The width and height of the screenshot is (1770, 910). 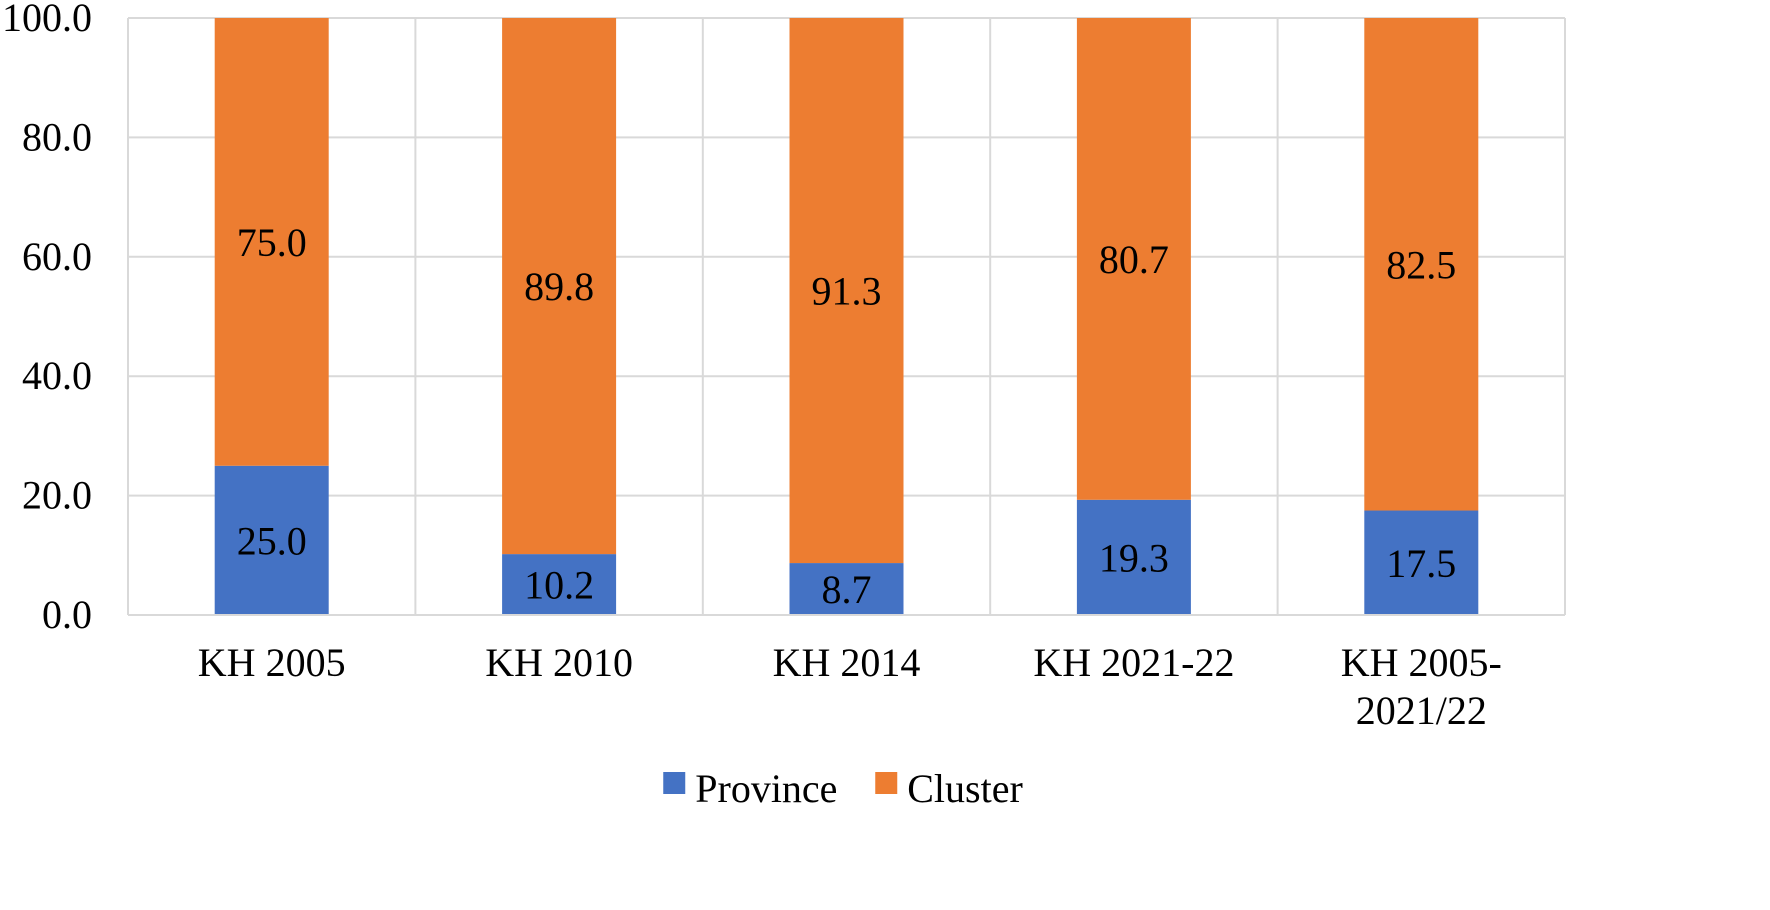 I want to click on x-category-label: 2021/22, so click(x=1421, y=710).